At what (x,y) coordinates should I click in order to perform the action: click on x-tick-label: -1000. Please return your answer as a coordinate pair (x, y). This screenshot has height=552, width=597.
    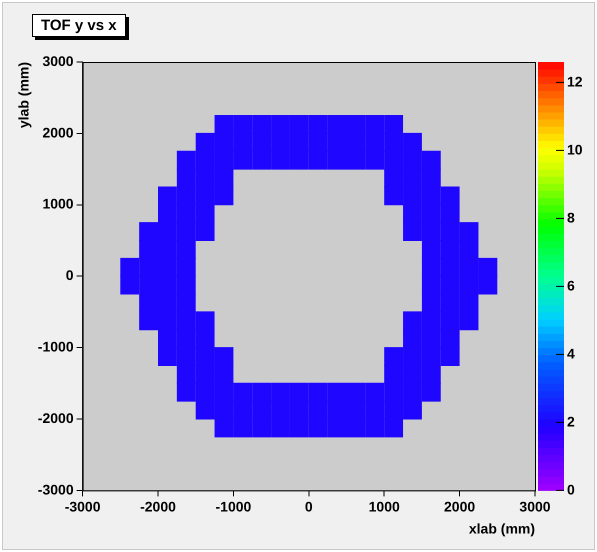
    Looking at the image, I should click on (234, 506).